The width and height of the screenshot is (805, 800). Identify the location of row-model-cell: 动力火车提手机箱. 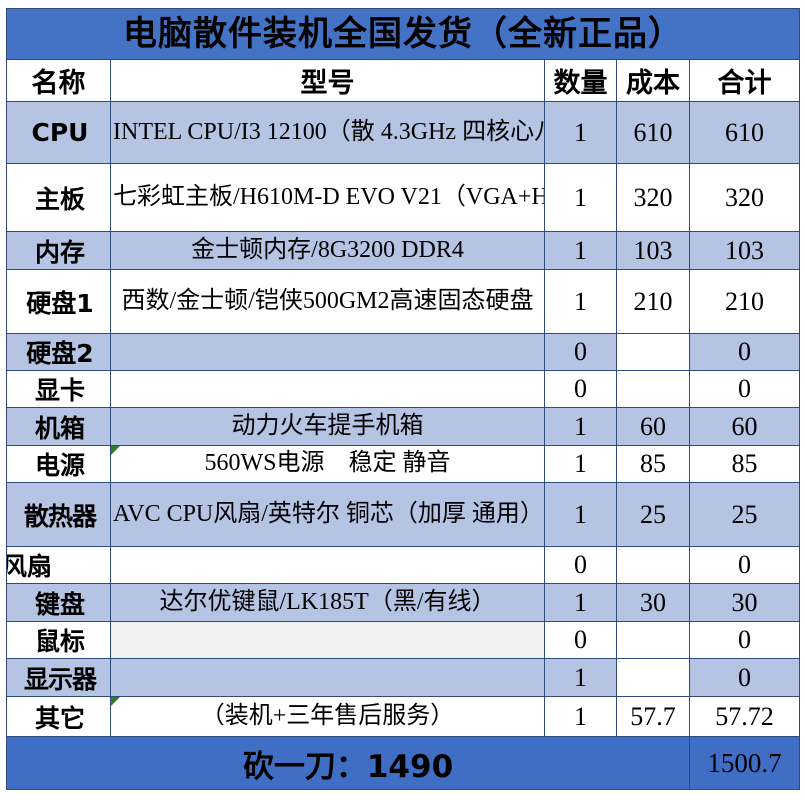
(327, 426).